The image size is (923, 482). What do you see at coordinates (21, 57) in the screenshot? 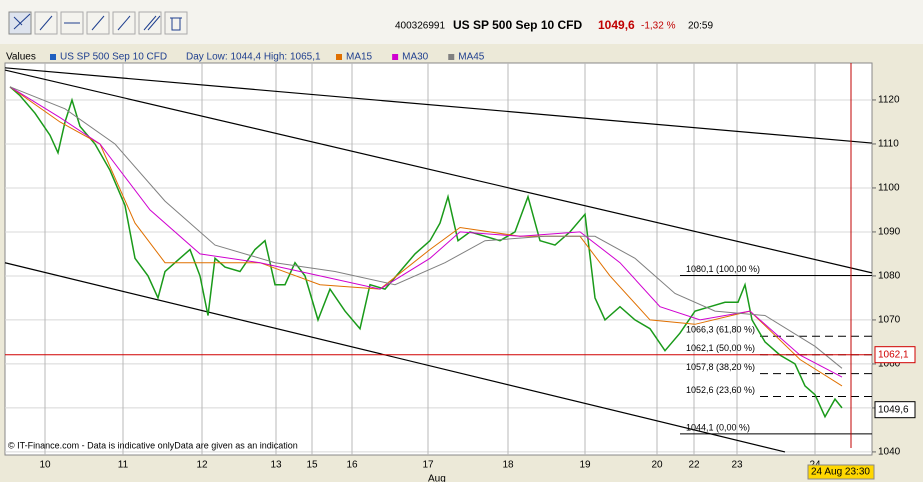
I see `legend-values: Values` at bounding box center [21, 57].